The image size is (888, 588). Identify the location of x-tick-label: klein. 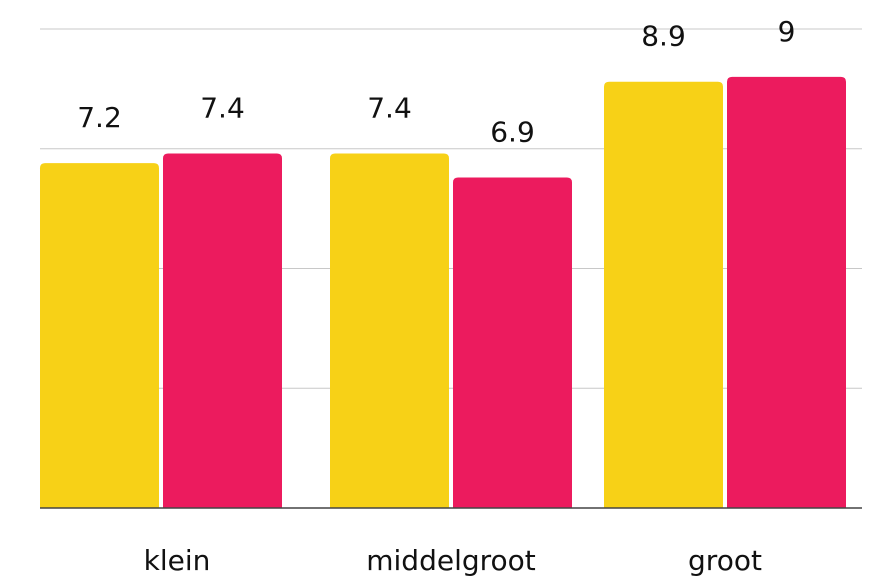
(177, 560).